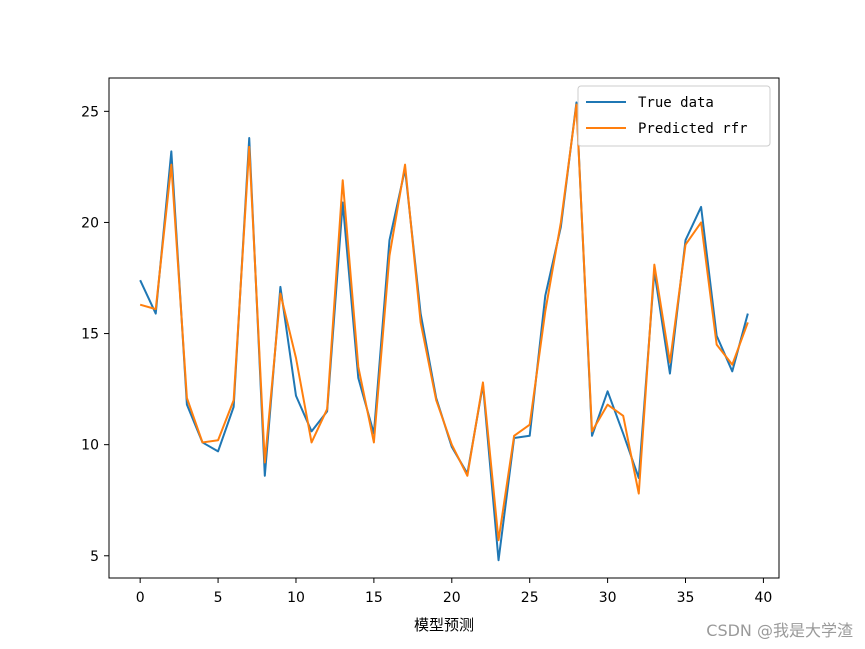 Image resolution: width=865 pixels, height=649 pixels. What do you see at coordinates (779, 630) in the screenshot?
I see `watermark-text: CSDN @我是大学渣` at bounding box center [779, 630].